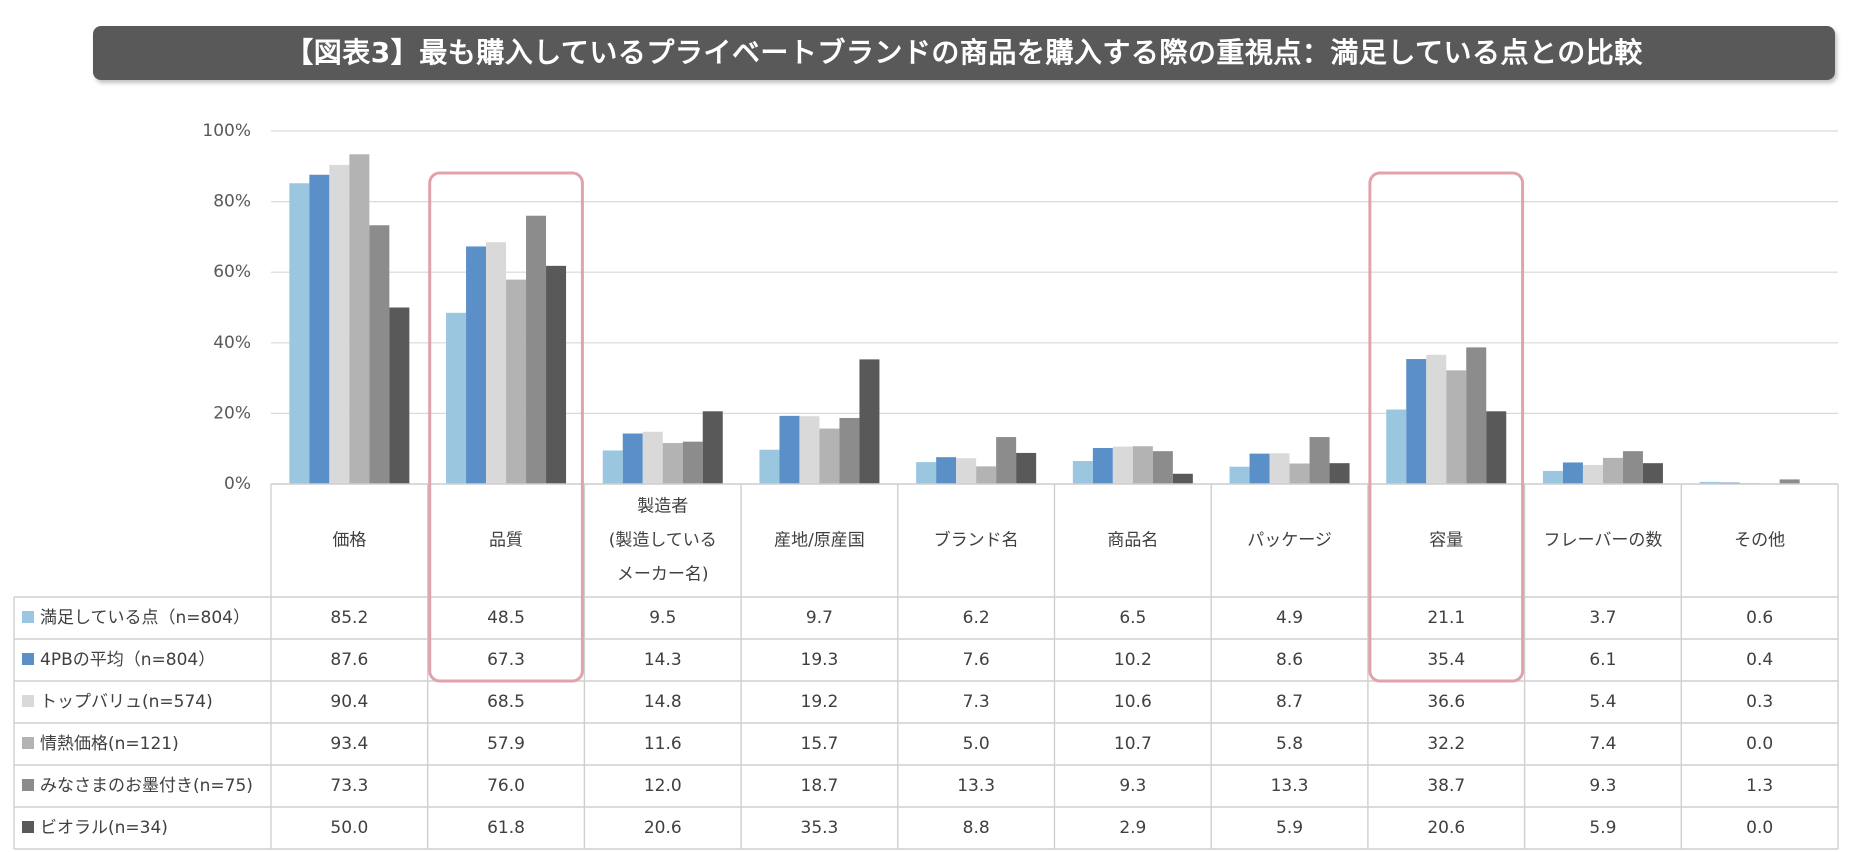 The width and height of the screenshot is (1853, 852). What do you see at coordinates (506, 541) in the screenshot?
I see `x-category-label: 品質` at bounding box center [506, 541].